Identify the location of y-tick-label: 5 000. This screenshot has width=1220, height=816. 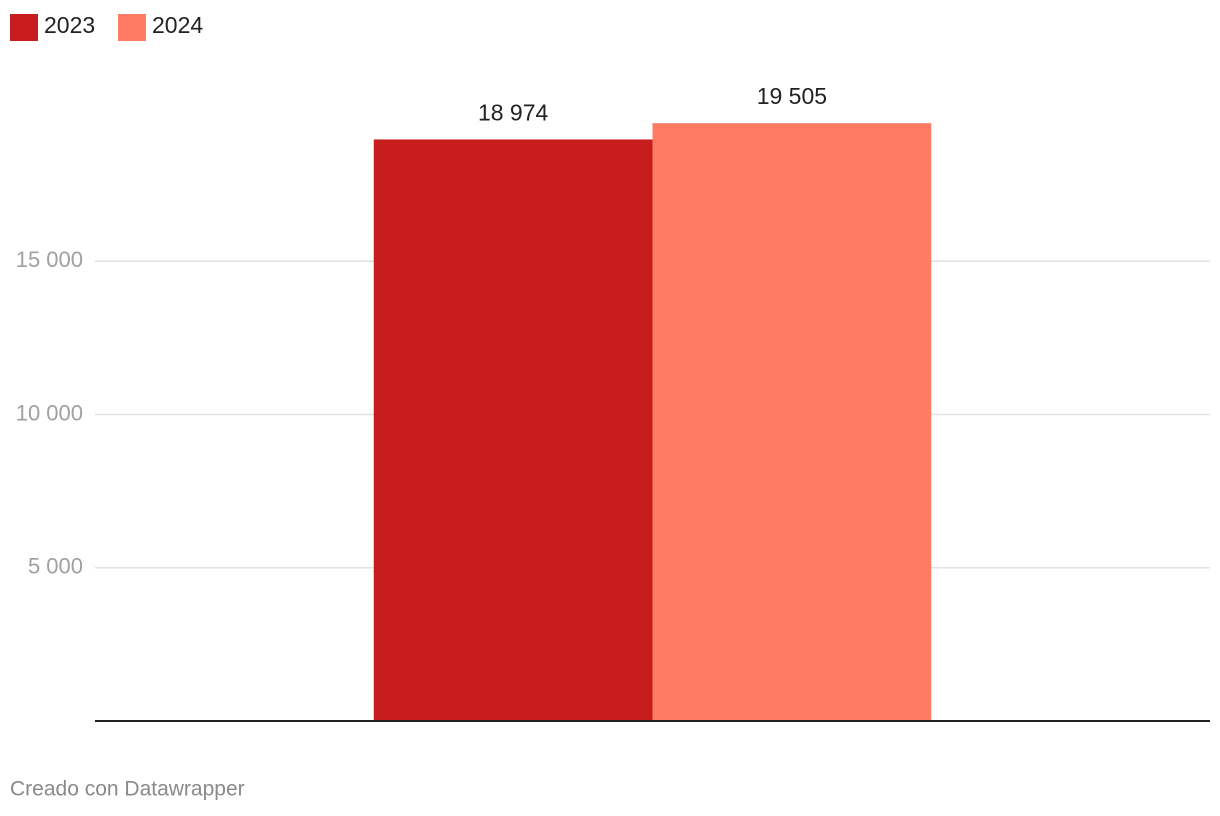
(55, 566).